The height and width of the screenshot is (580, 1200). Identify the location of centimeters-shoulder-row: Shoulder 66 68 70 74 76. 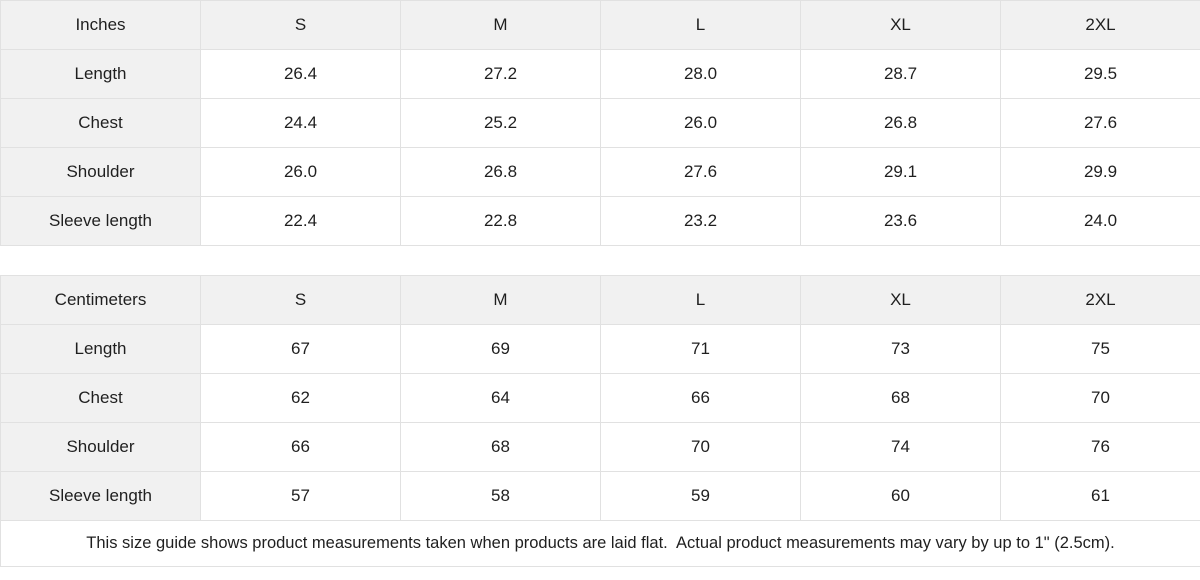
(600, 447).